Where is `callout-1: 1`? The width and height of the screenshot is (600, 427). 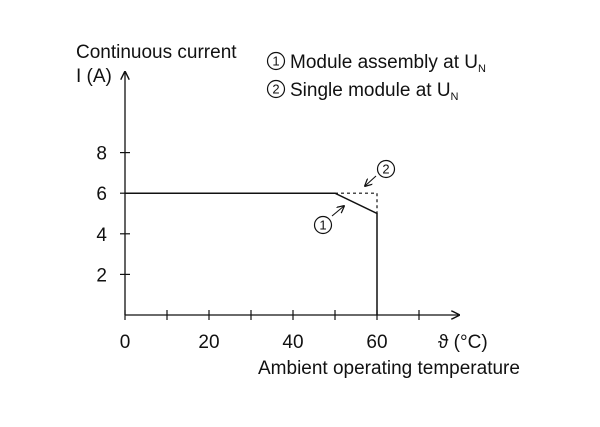
callout-1: 1 is located at coordinates (329, 220).